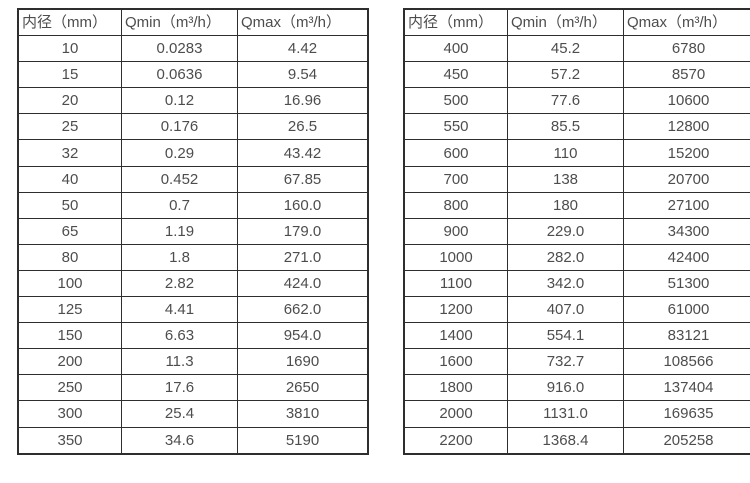 Image resolution: width=750 pixels, height=483 pixels. What do you see at coordinates (179, 440) in the screenshot?
I see `cell: 34.6` at bounding box center [179, 440].